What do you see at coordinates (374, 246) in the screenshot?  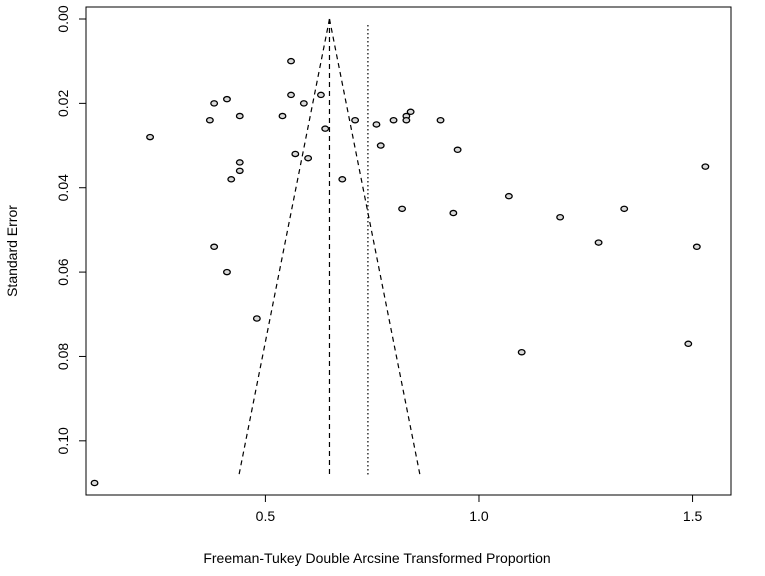 I see `funnel-right-limit` at bounding box center [374, 246].